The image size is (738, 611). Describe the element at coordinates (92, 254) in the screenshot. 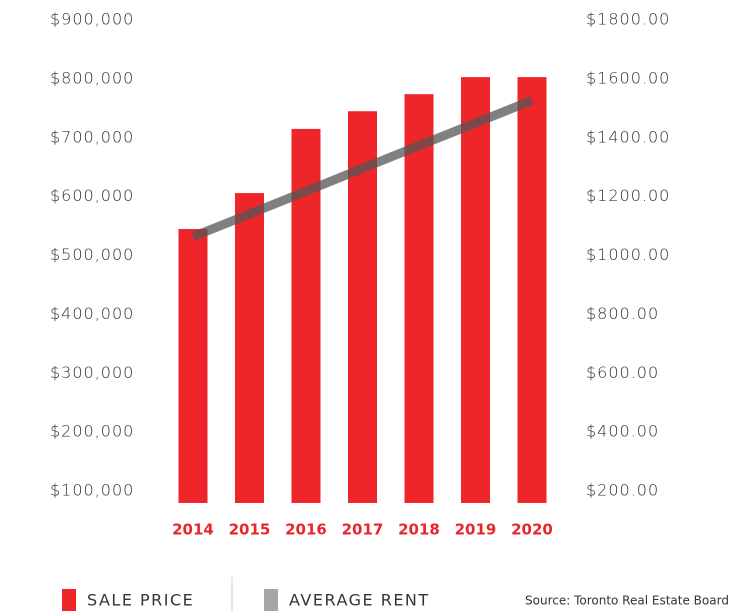

I see `y-tick-label: $500,000` at that location.